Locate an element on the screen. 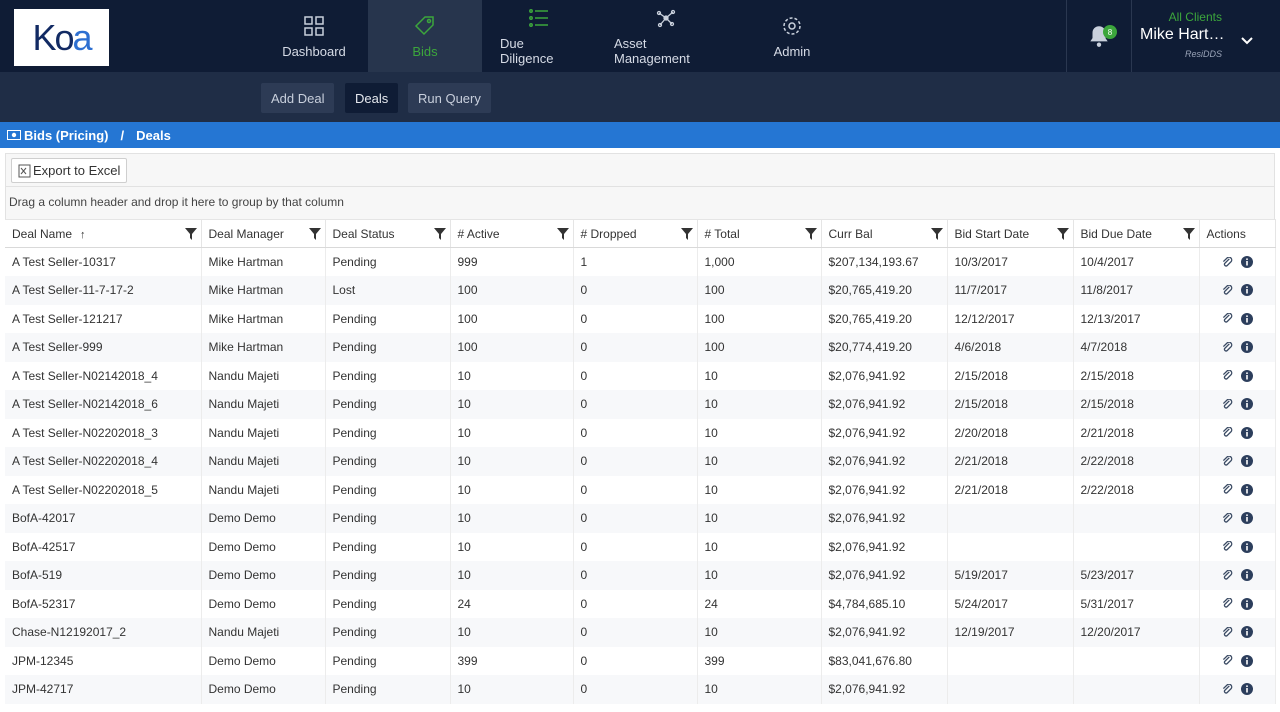 The image size is (1280, 712). table-cell: BofA-52317 is located at coordinates (103, 603).